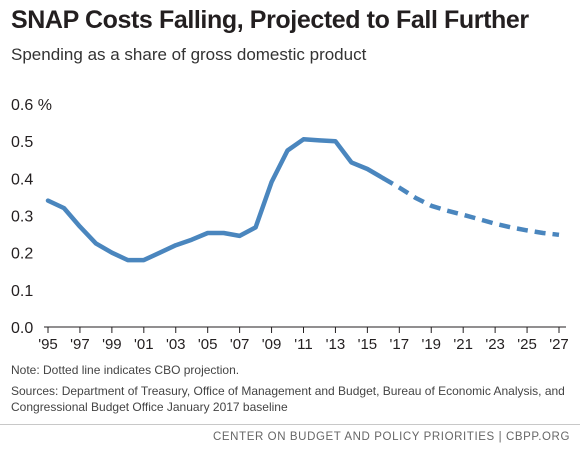 This screenshot has height=450, width=580. What do you see at coordinates (272, 344) in the screenshot?
I see `x-tick-label: '09` at bounding box center [272, 344].